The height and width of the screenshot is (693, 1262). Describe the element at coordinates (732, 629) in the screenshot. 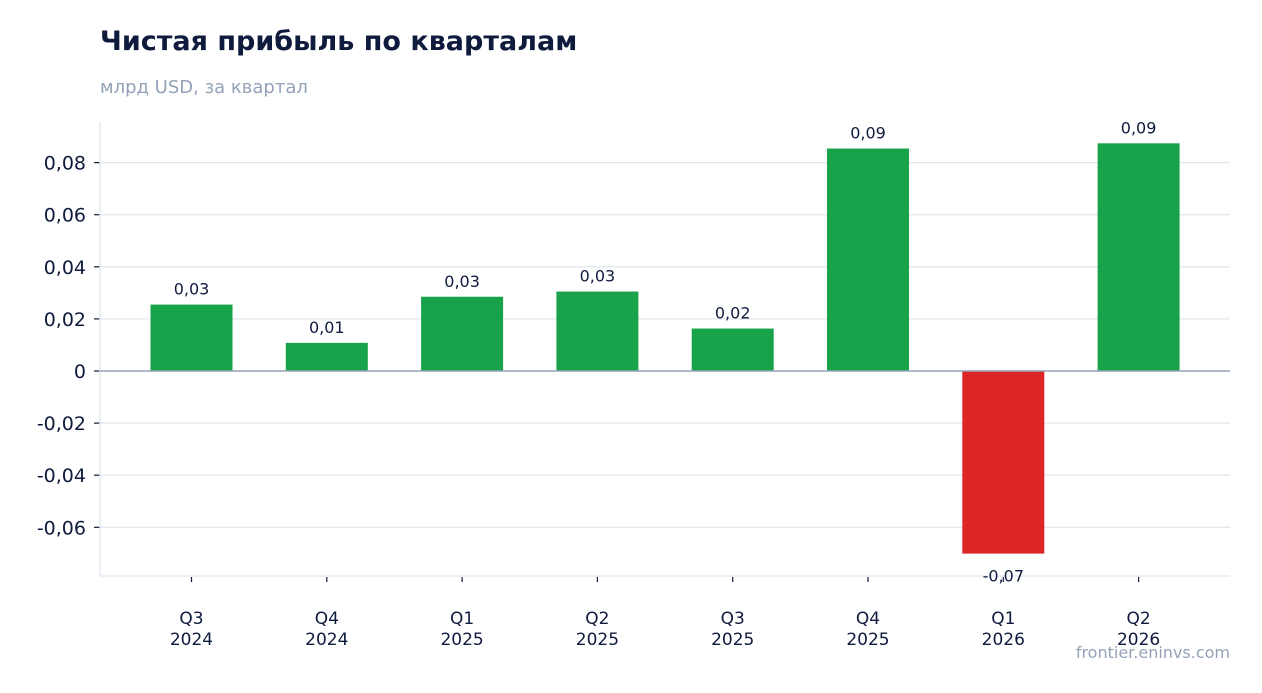

I see `x-tick-label: Q3 2025` at that location.